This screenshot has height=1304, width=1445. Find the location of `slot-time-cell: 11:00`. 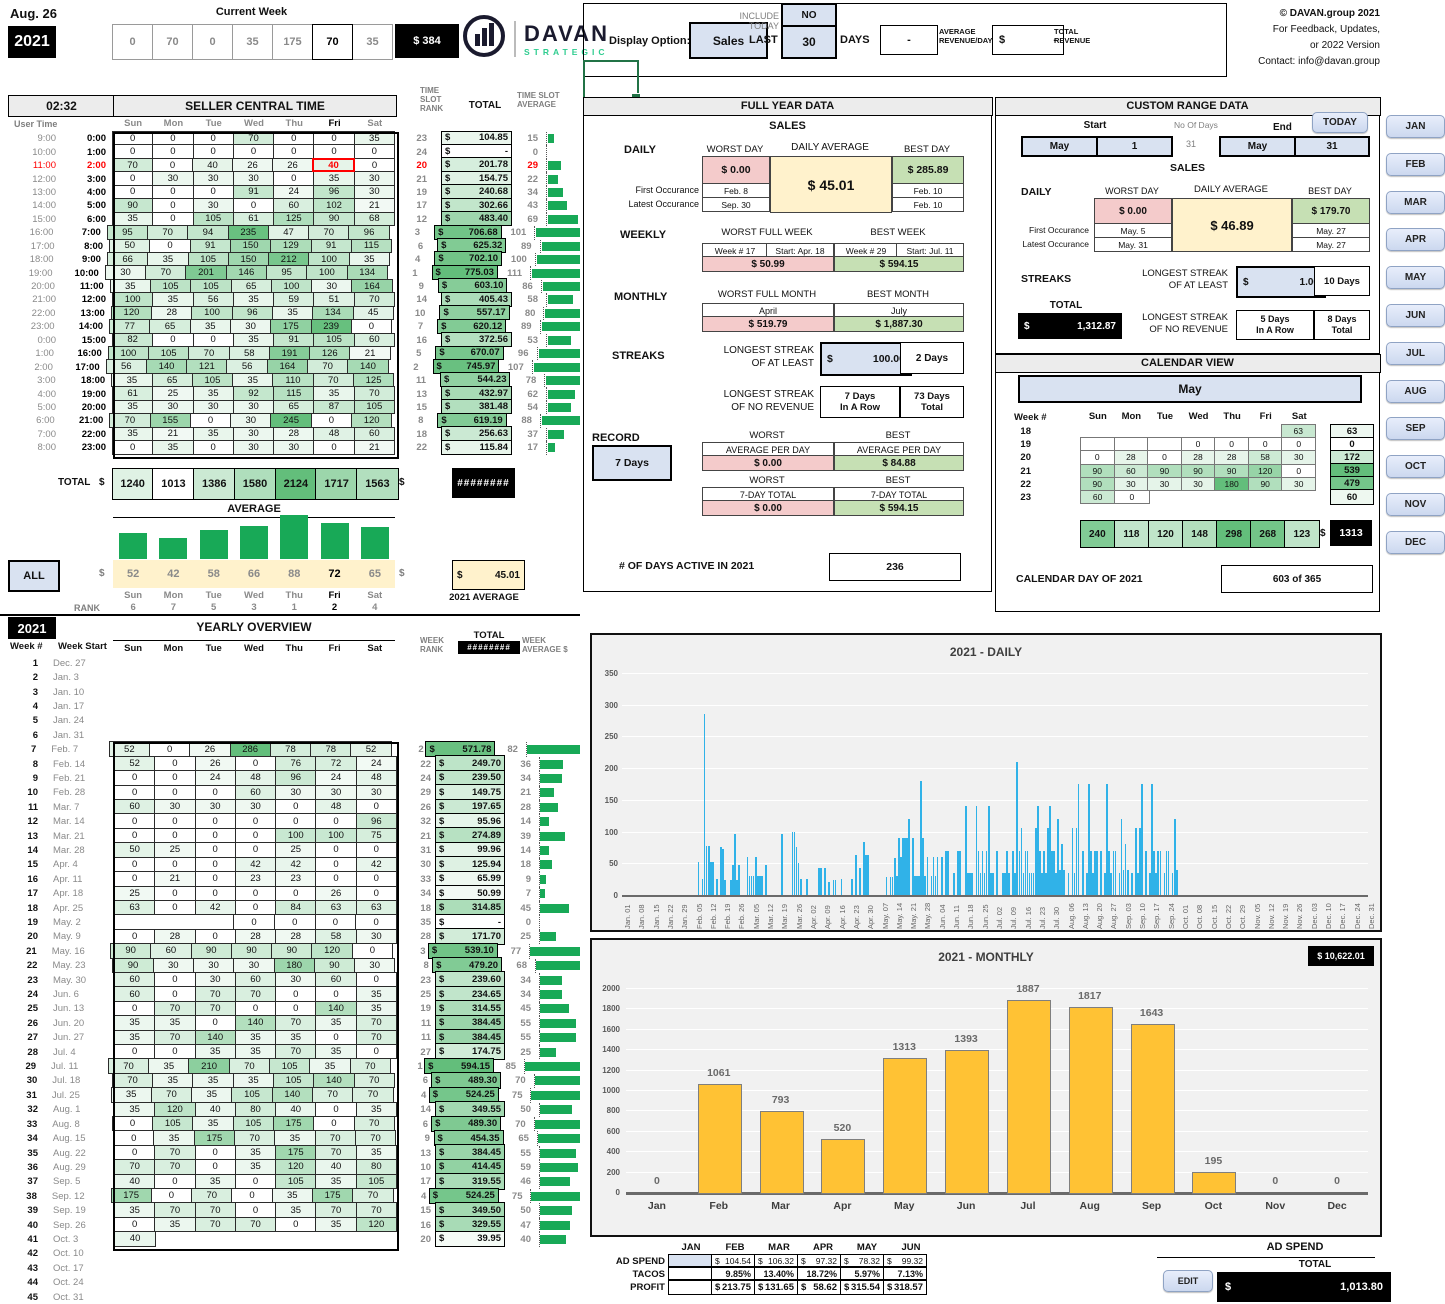

slot-time-cell: 11:00 is located at coordinates (91, 287).